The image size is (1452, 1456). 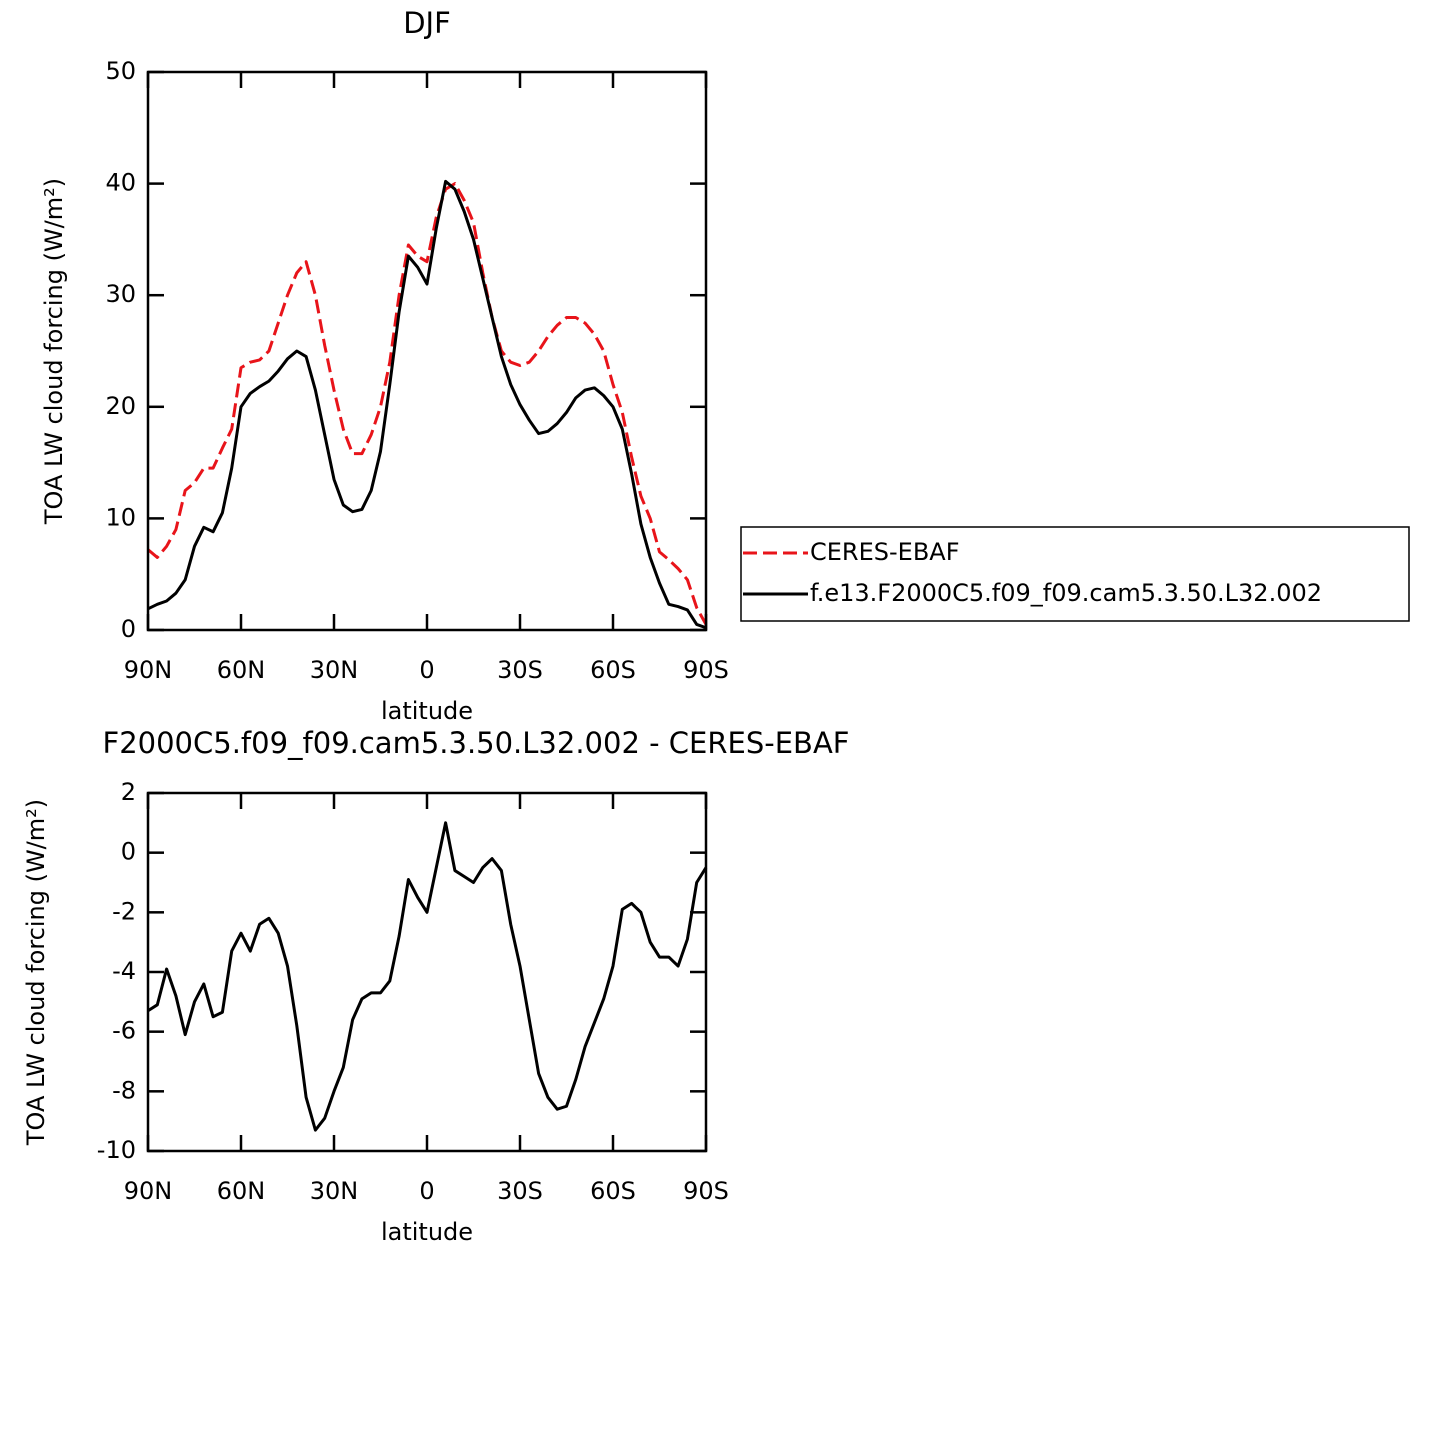 What do you see at coordinates (124, 1090) in the screenshot?
I see `y-tick-label: -8` at bounding box center [124, 1090].